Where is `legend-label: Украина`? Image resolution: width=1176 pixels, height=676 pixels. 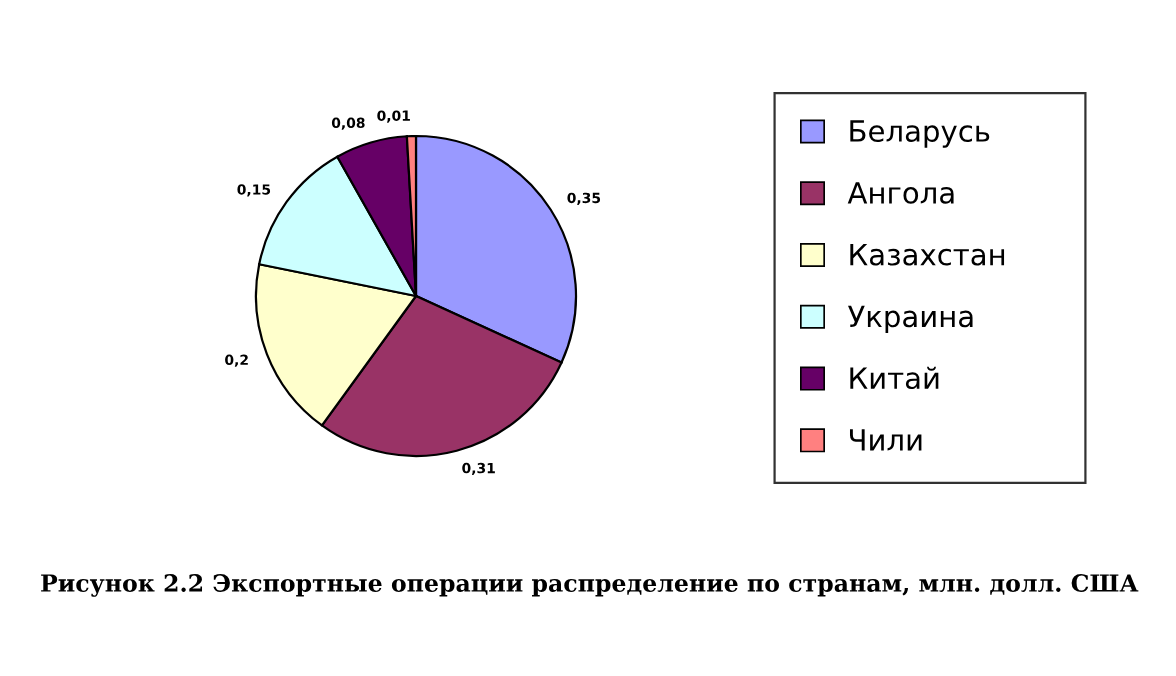
legend-label: Украина is located at coordinates (910, 319).